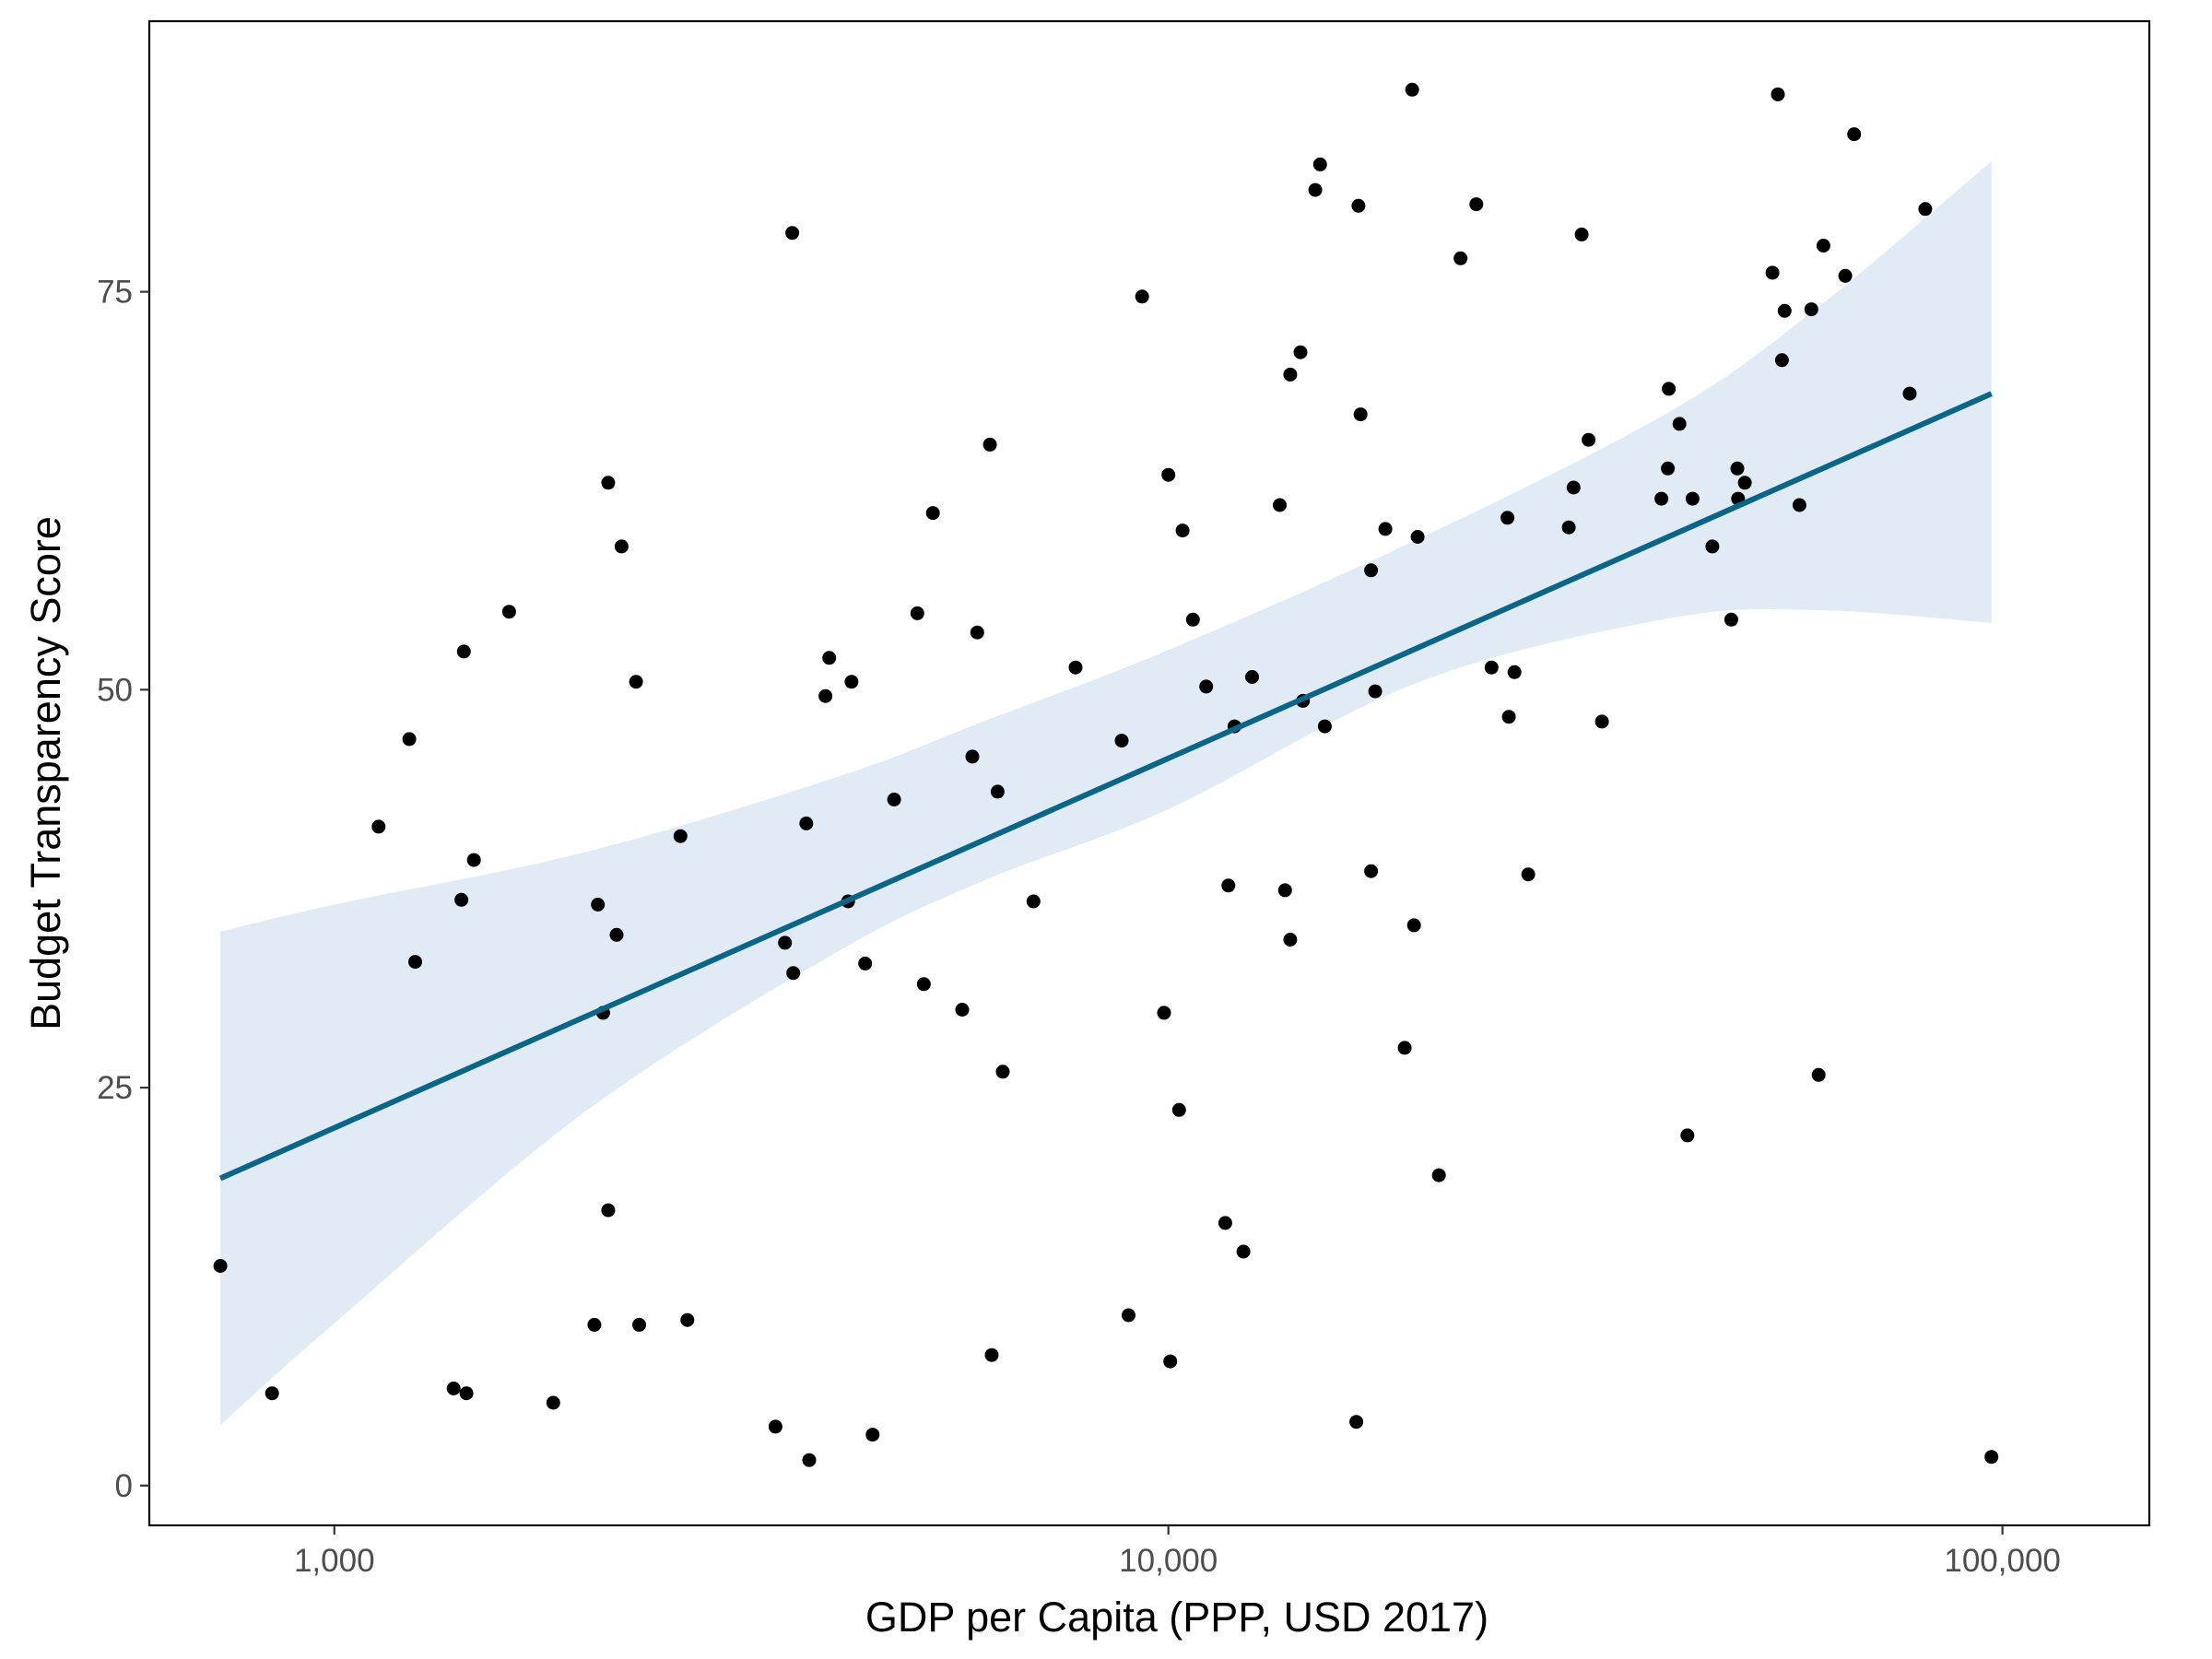 This screenshot has height=1659, width=2212. What do you see at coordinates (124, 1486) in the screenshot?
I see `y-tick-label-0: 0` at bounding box center [124, 1486].